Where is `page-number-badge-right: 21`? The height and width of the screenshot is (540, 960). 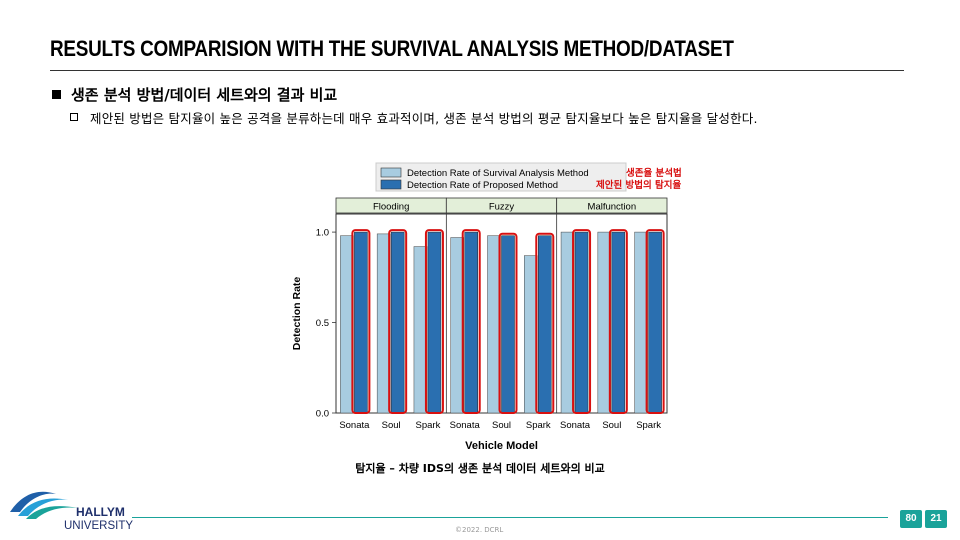
page-number-badge-right: 21 is located at coordinates (936, 519).